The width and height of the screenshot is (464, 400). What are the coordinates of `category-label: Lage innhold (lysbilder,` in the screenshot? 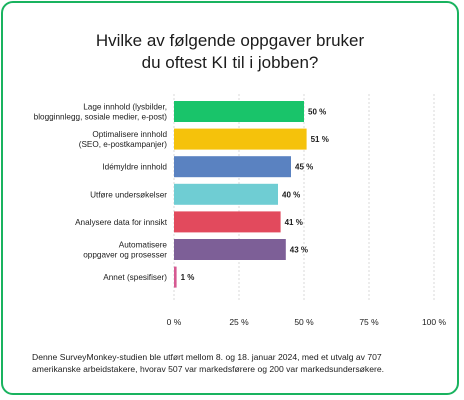 It's located at (125, 107).